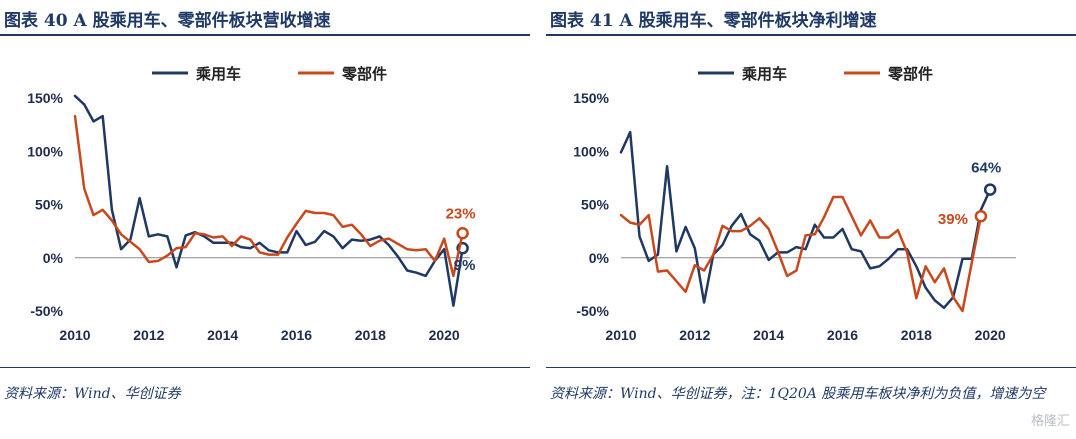 This screenshot has height=439, width=1076. What do you see at coordinates (1050, 421) in the screenshot?
I see `watermark-logo: 格隆汇` at bounding box center [1050, 421].